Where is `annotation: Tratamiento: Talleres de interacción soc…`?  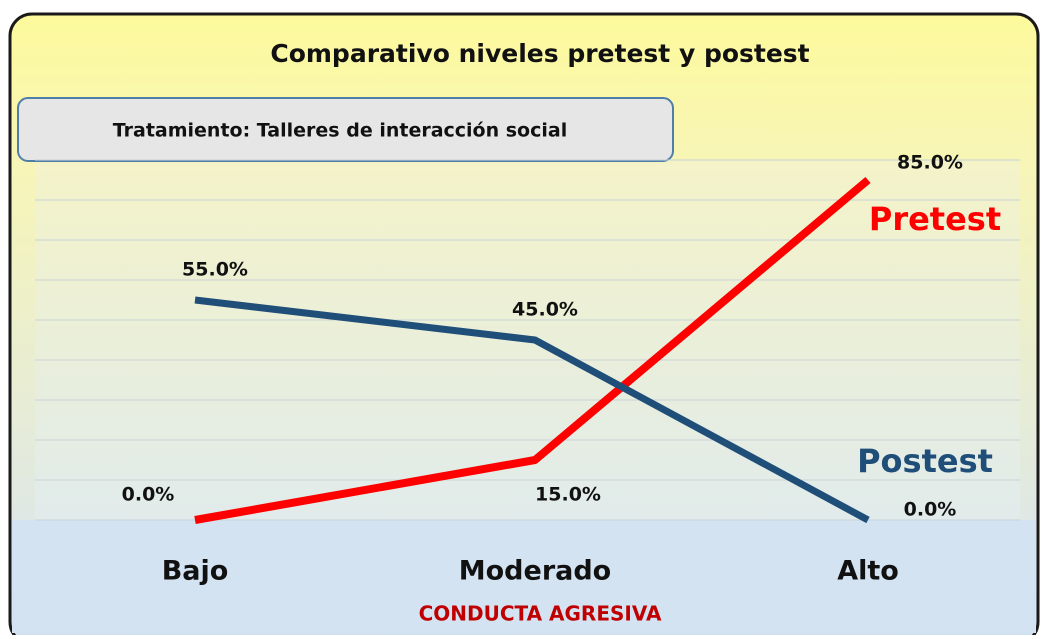 annotation: Tratamiento: Talleres de interacción soc… is located at coordinates (340, 131).